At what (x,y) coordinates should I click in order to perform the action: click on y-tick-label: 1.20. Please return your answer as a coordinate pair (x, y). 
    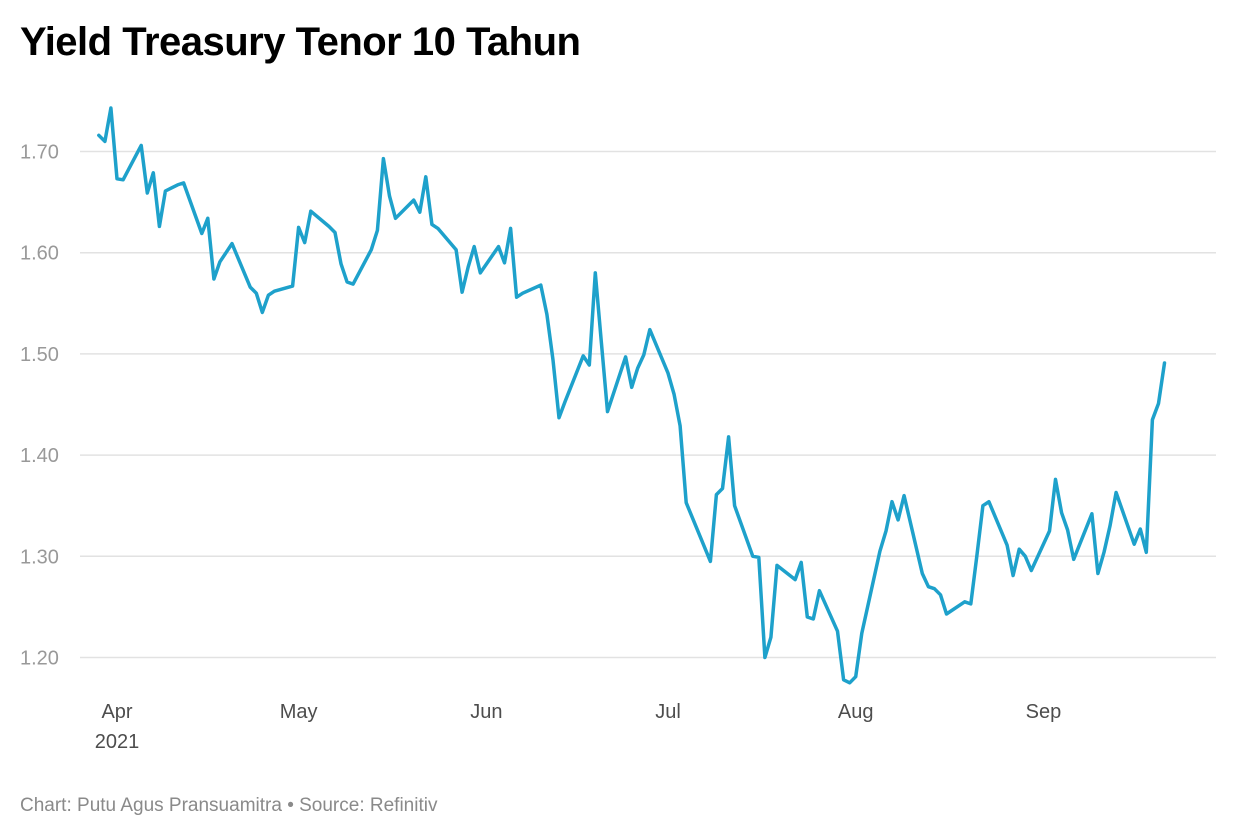
    Looking at the image, I should click on (39, 659).